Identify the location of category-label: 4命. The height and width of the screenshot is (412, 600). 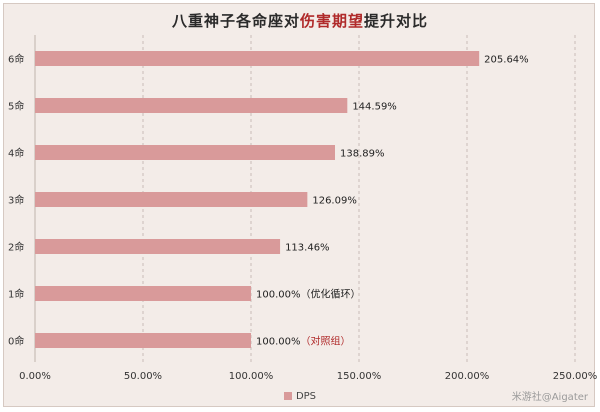
(16, 153).